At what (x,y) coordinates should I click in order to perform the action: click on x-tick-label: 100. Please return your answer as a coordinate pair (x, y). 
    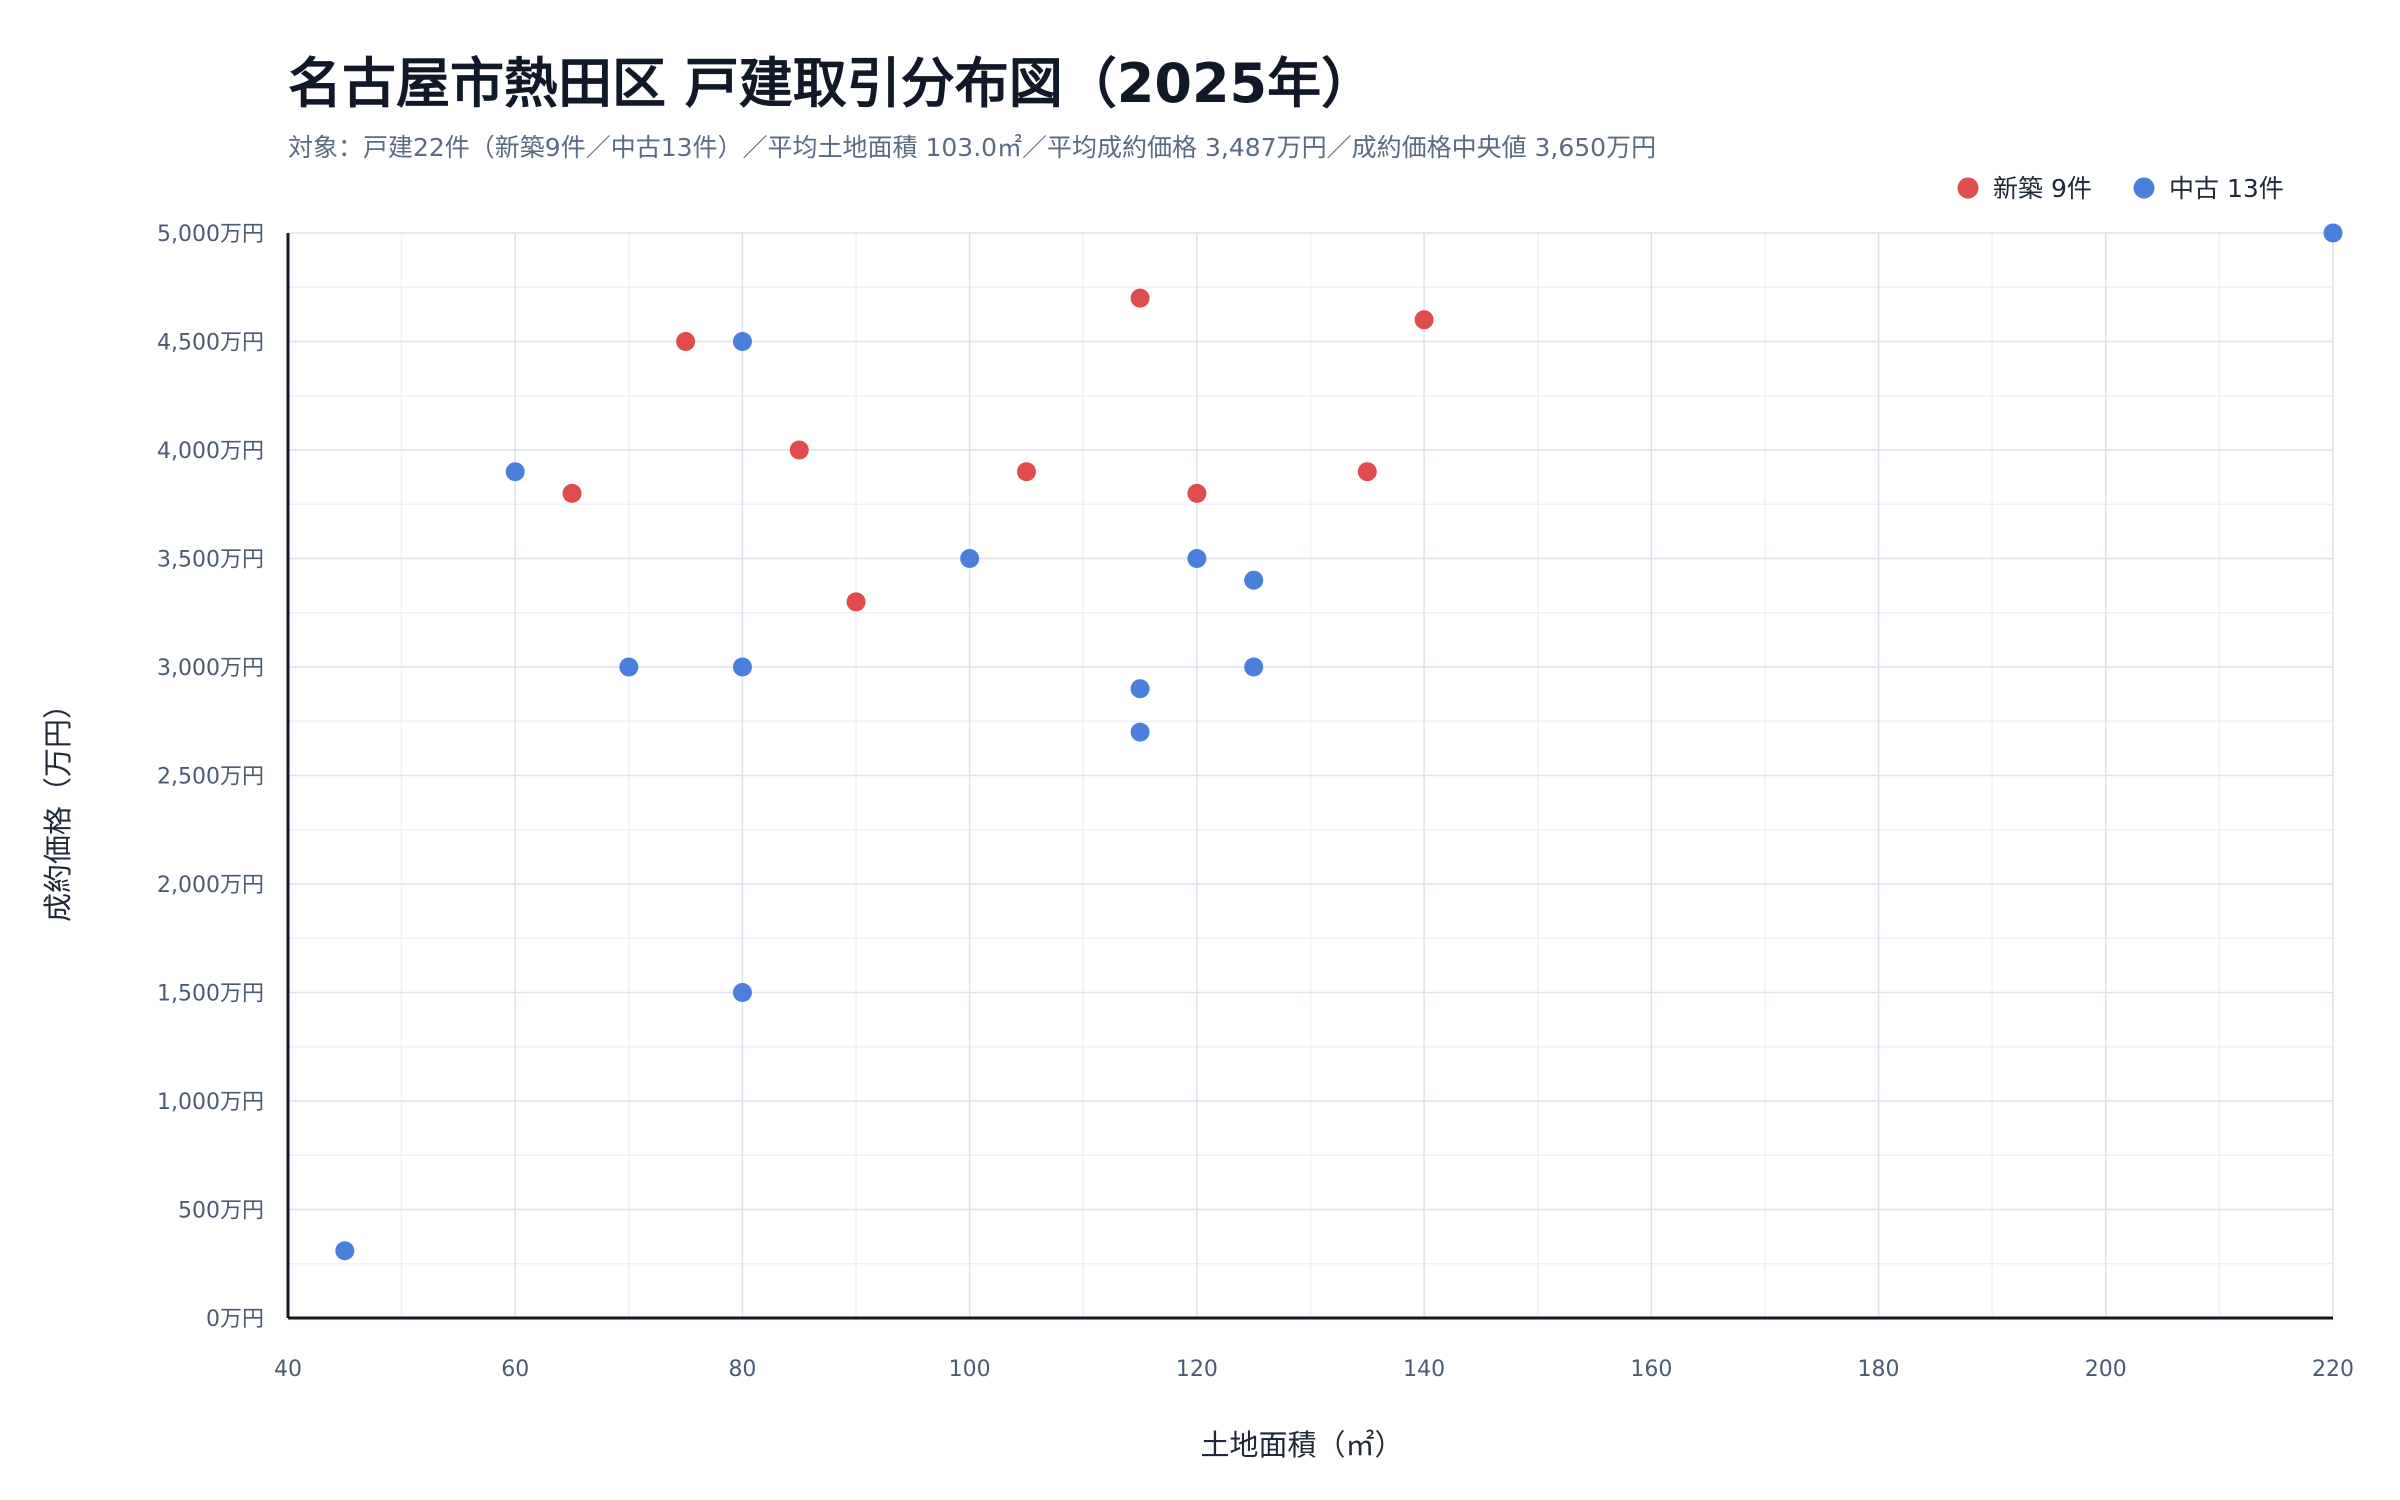
    Looking at the image, I should click on (970, 1369).